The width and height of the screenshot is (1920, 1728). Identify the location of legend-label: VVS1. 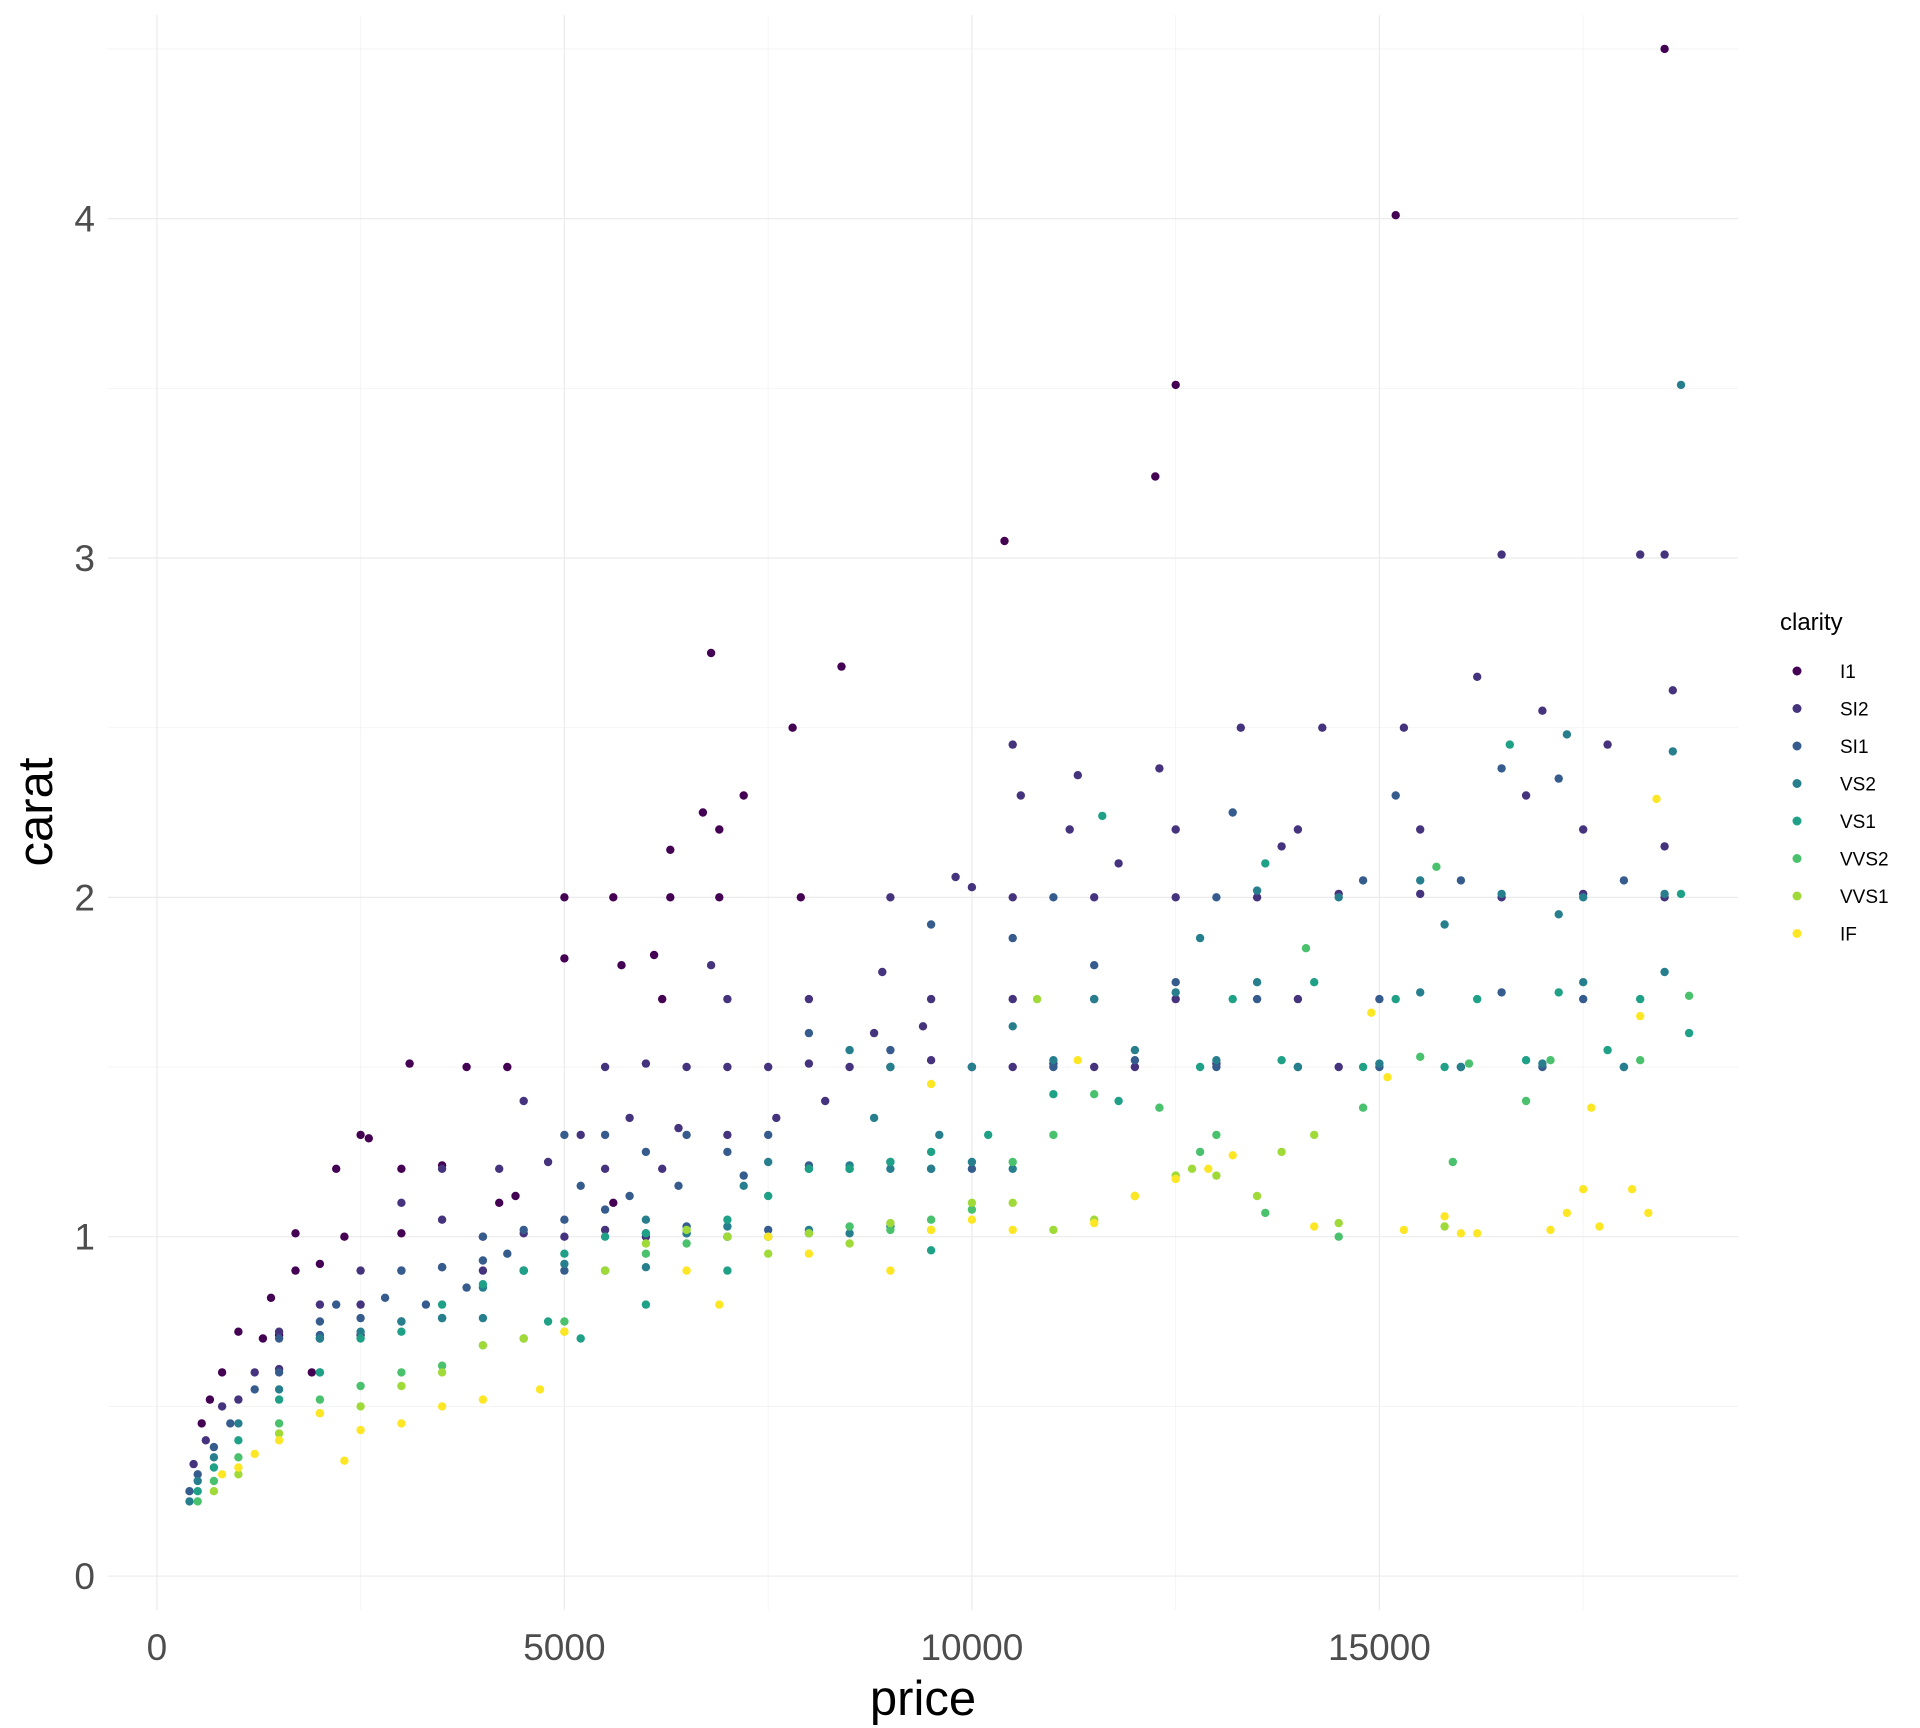
(1864, 897).